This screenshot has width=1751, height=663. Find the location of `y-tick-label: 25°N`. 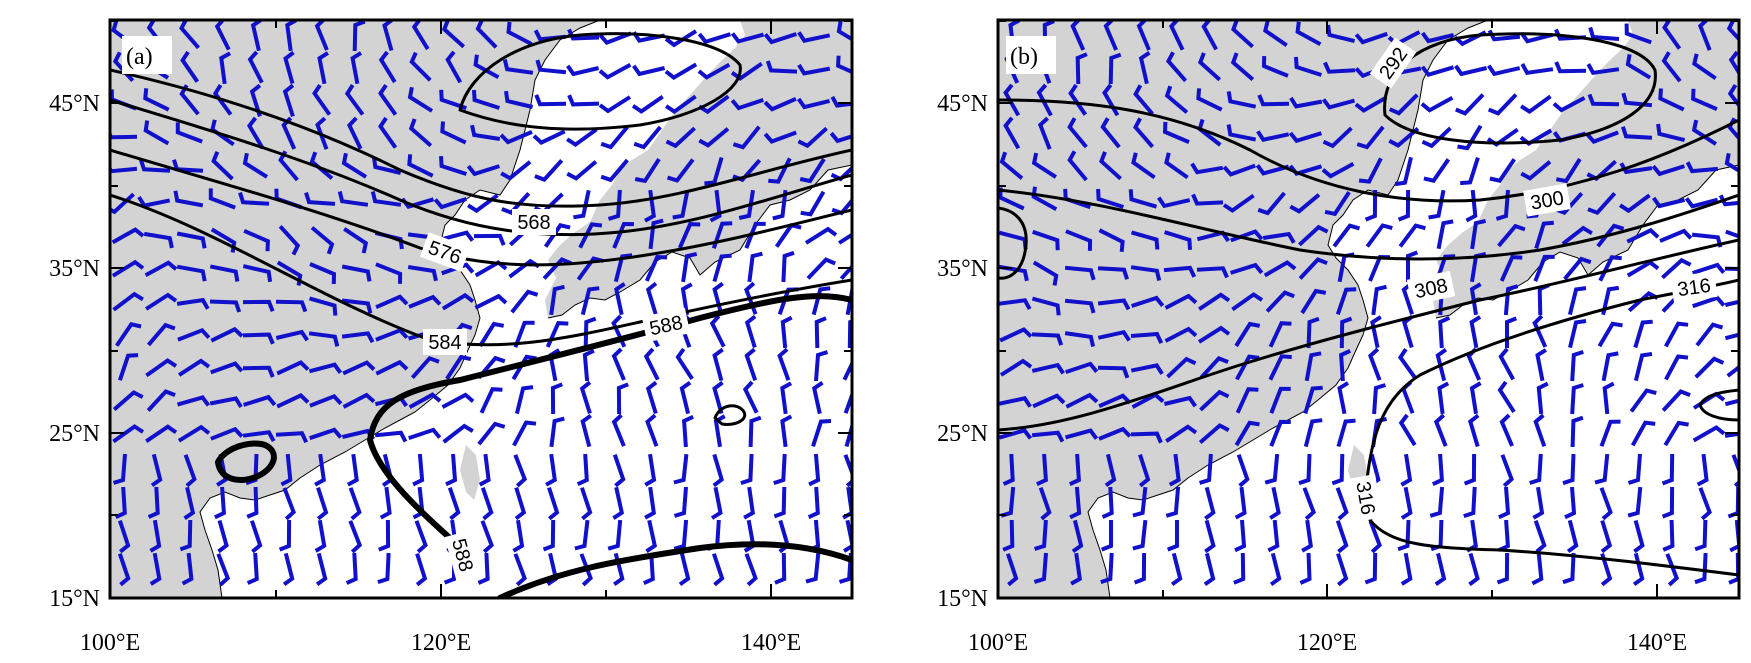

y-tick-label: 25°N is located at coordinates (74, 434).